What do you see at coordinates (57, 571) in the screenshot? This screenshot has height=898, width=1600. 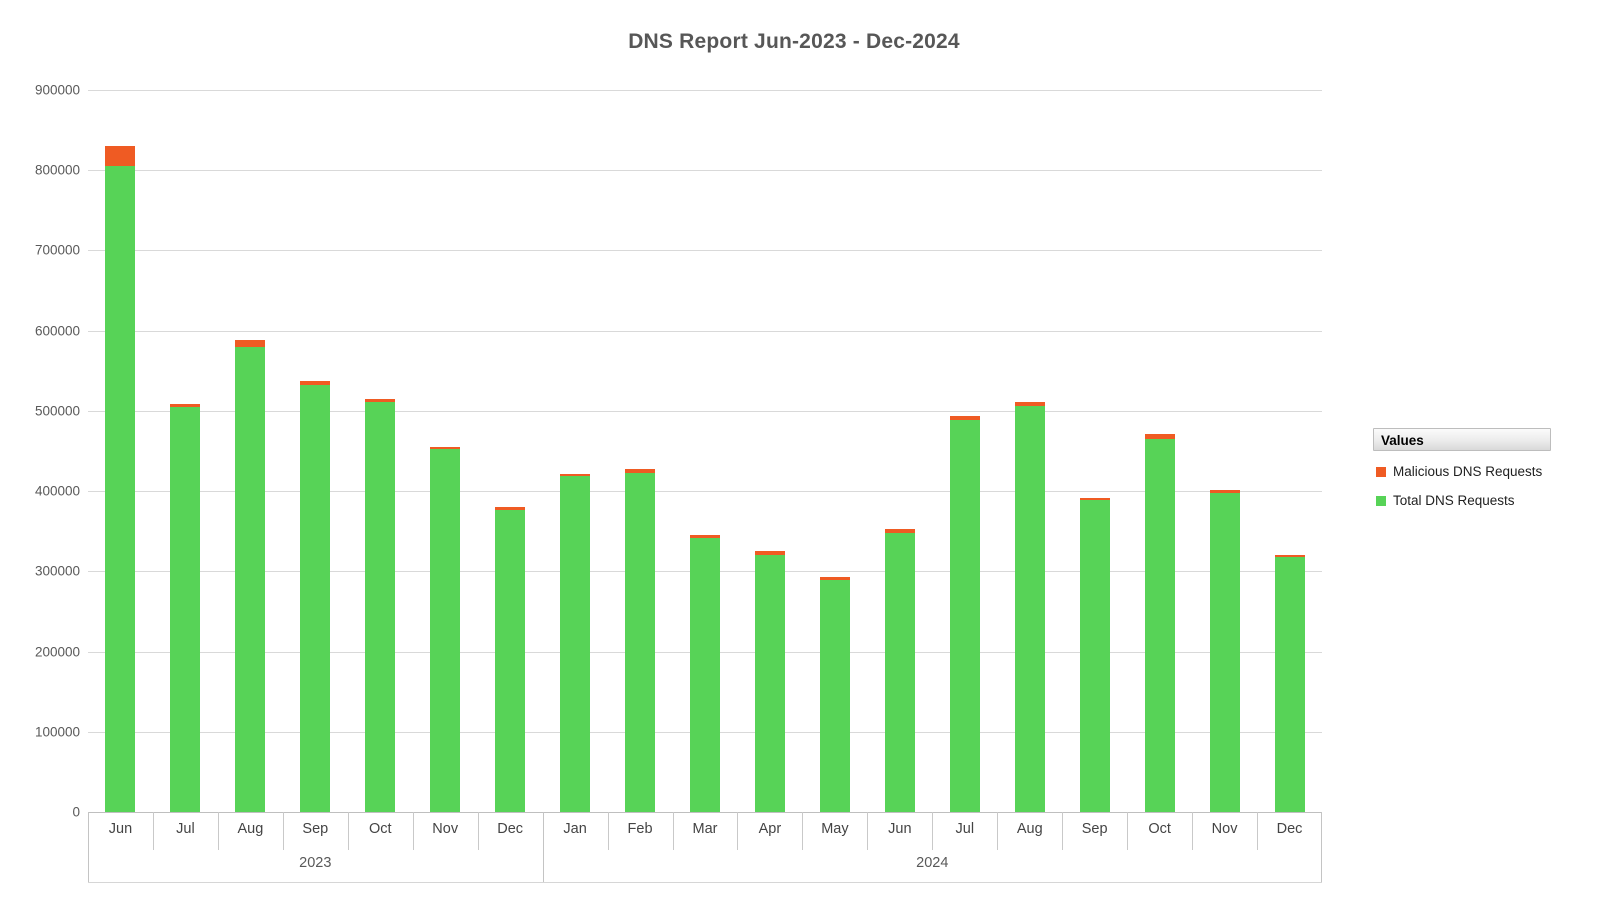 I see `y-tick-label: 300000` at bounding box center [57, 571].